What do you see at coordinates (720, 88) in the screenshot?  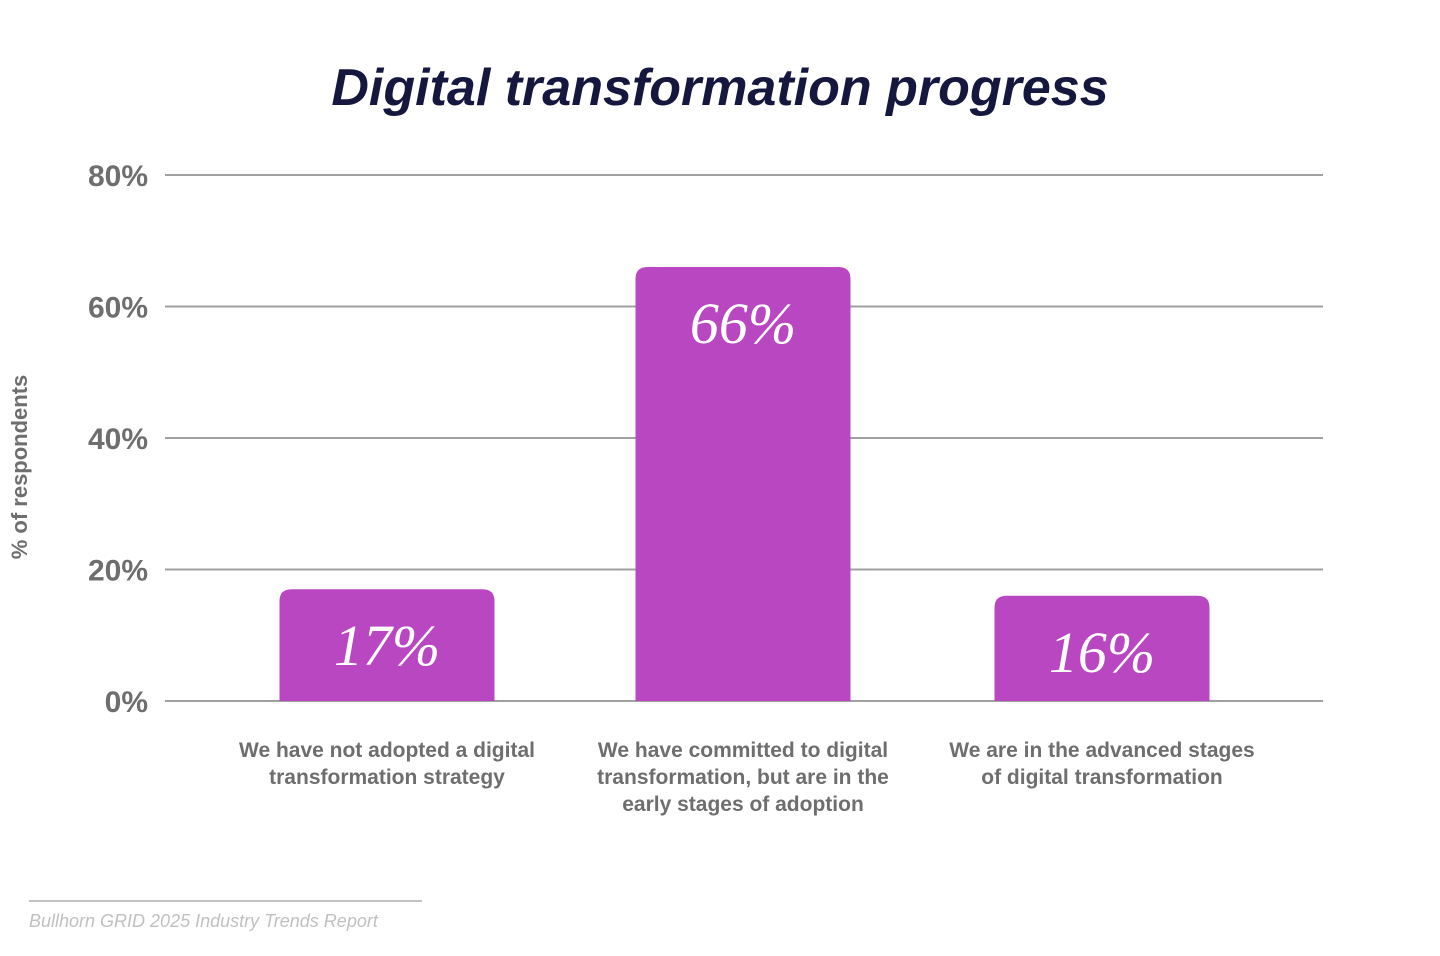 I see `chart-title: Digital transformation progress` at bounding box center [720, 88].